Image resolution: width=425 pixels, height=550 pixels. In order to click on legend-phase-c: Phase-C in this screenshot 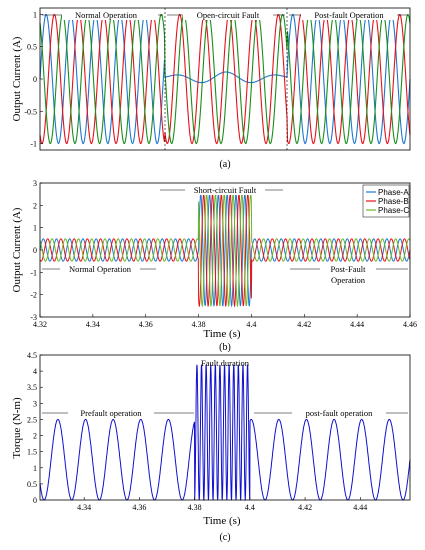, I will do `click(393, 210)`.